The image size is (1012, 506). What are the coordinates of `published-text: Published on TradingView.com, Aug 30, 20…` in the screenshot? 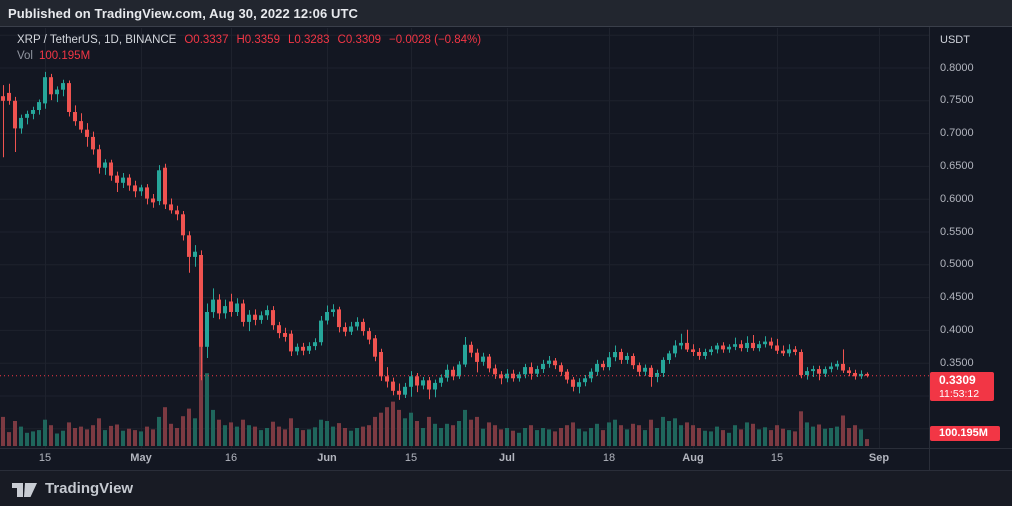 It's located at (183, 13).